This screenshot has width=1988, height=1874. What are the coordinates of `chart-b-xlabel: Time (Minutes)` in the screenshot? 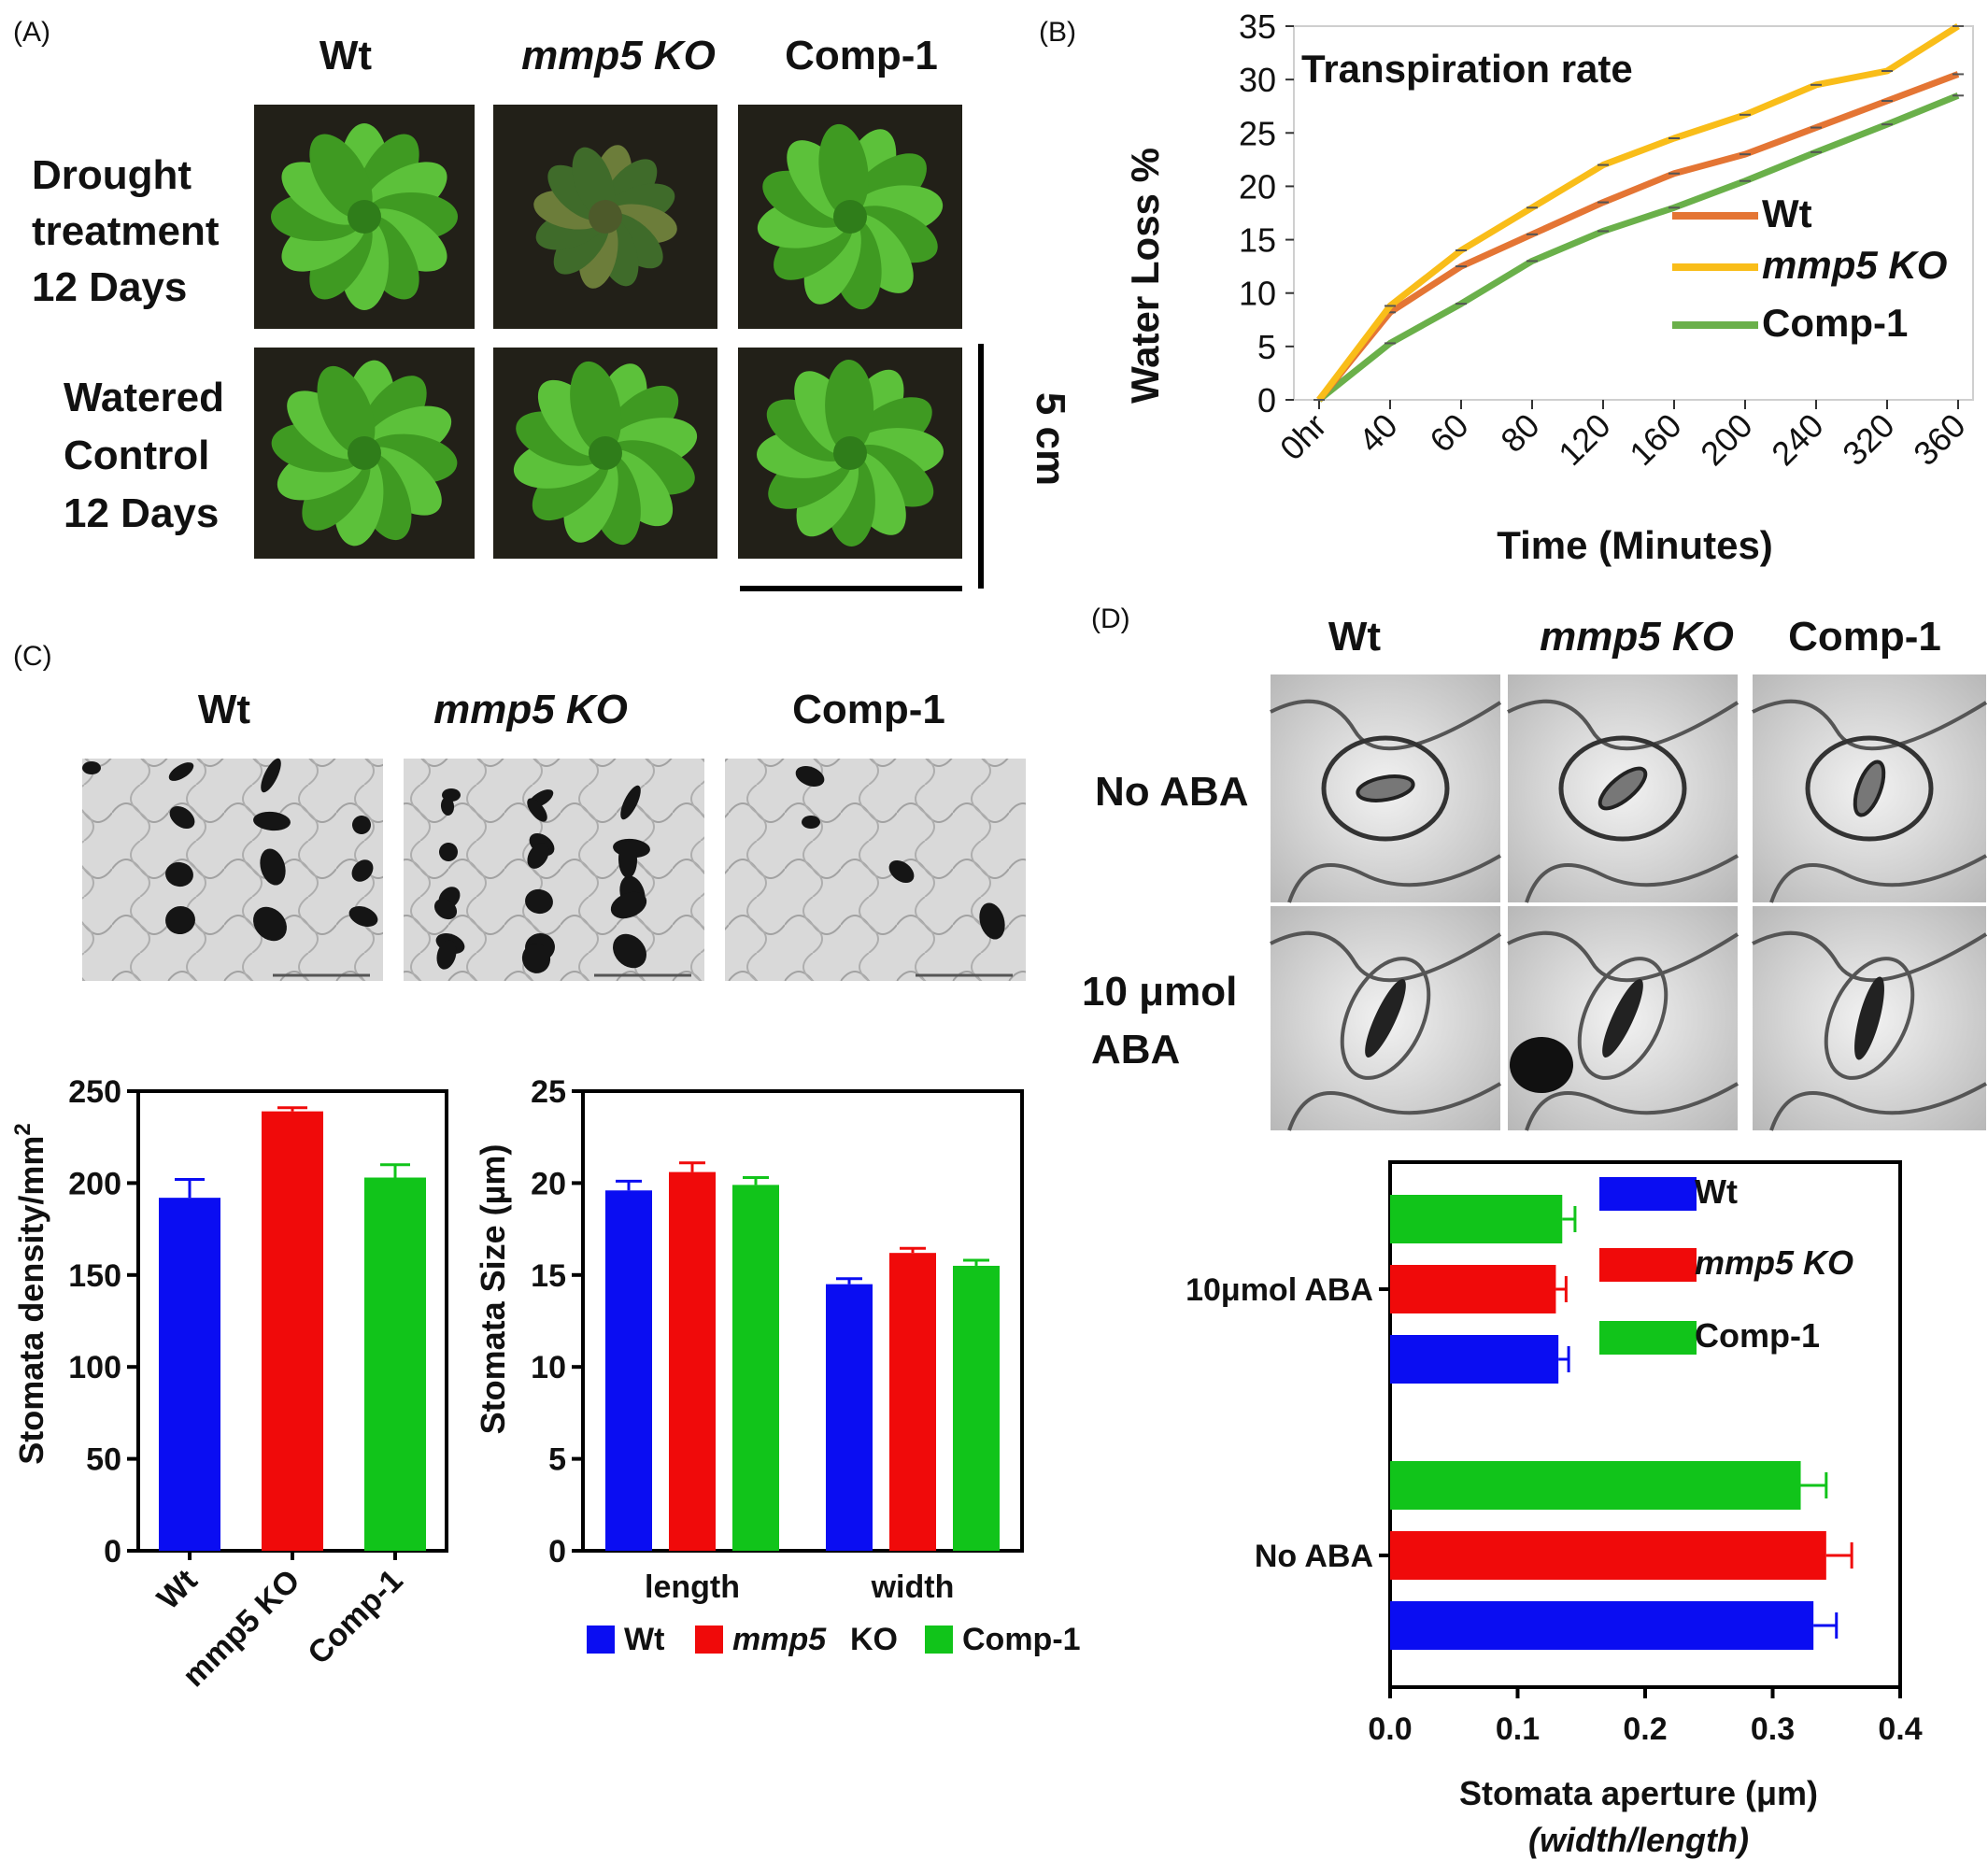 It's located at (1635, 545).